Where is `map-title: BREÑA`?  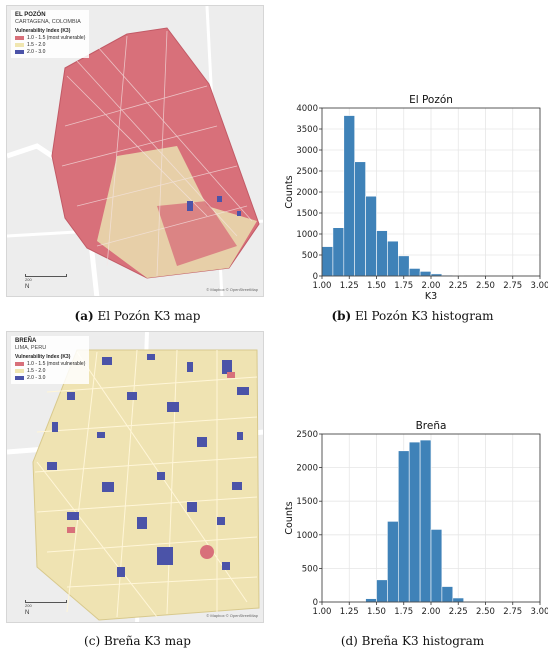
map-title: BREÑA is located at coordinates (26, 341).